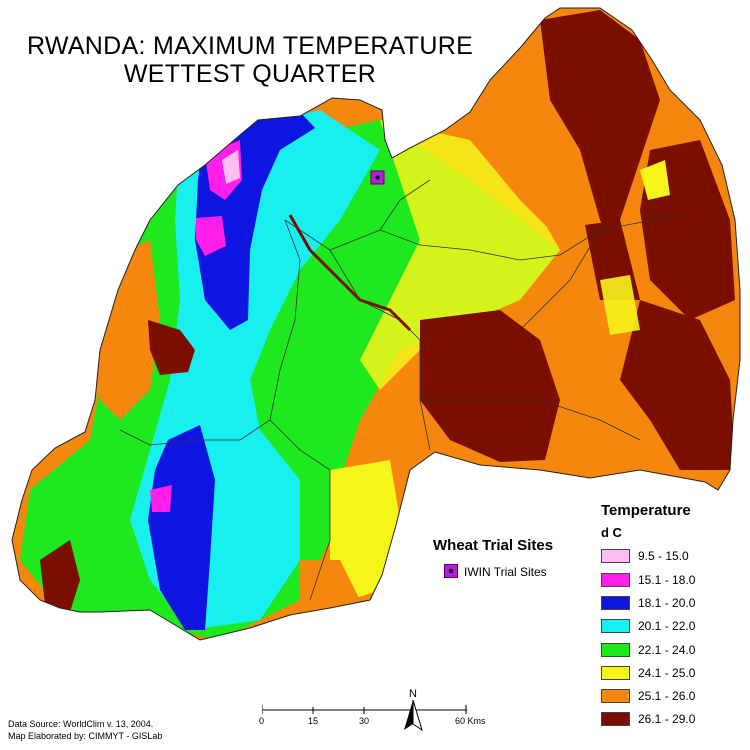 The image size is (750, 750). What do you see at coordinates (667, 580) in the screenshot?
I see `legend-class-label: 15.1 - 18.0` at bounding box center [667, 580].